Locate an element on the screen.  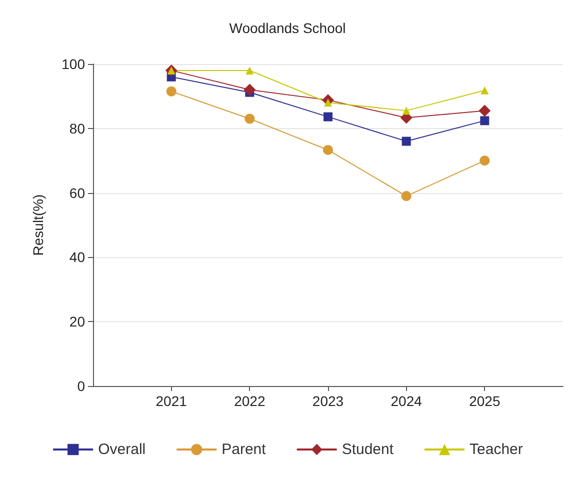
legend-label: Parent is located at coordinates (244, 449).